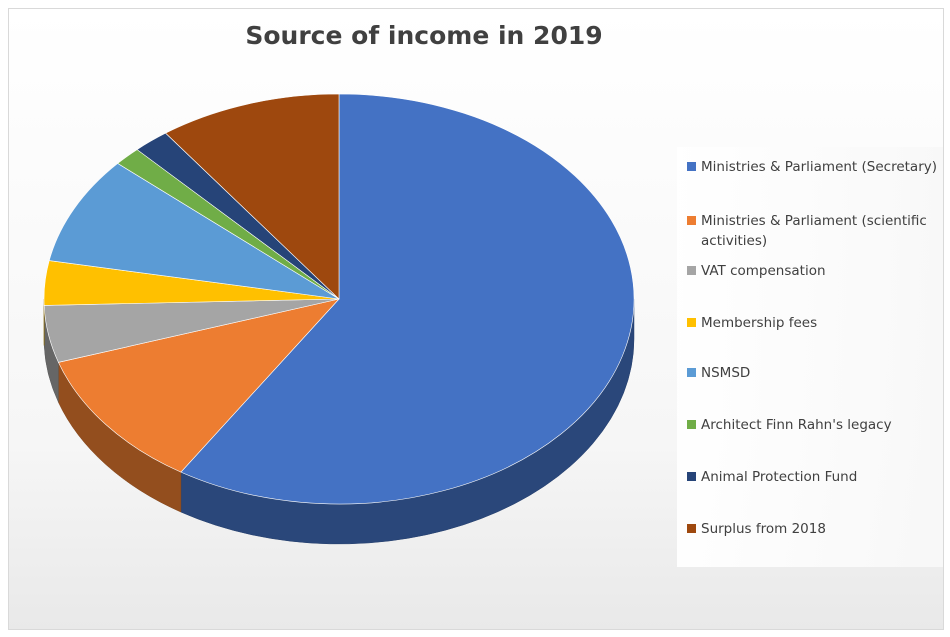 The width and height of the screenshot is (950, 637). Describe the element at coordinates (815, 373) in the screenshot. I see `legend-item: NSMSD` at that location.